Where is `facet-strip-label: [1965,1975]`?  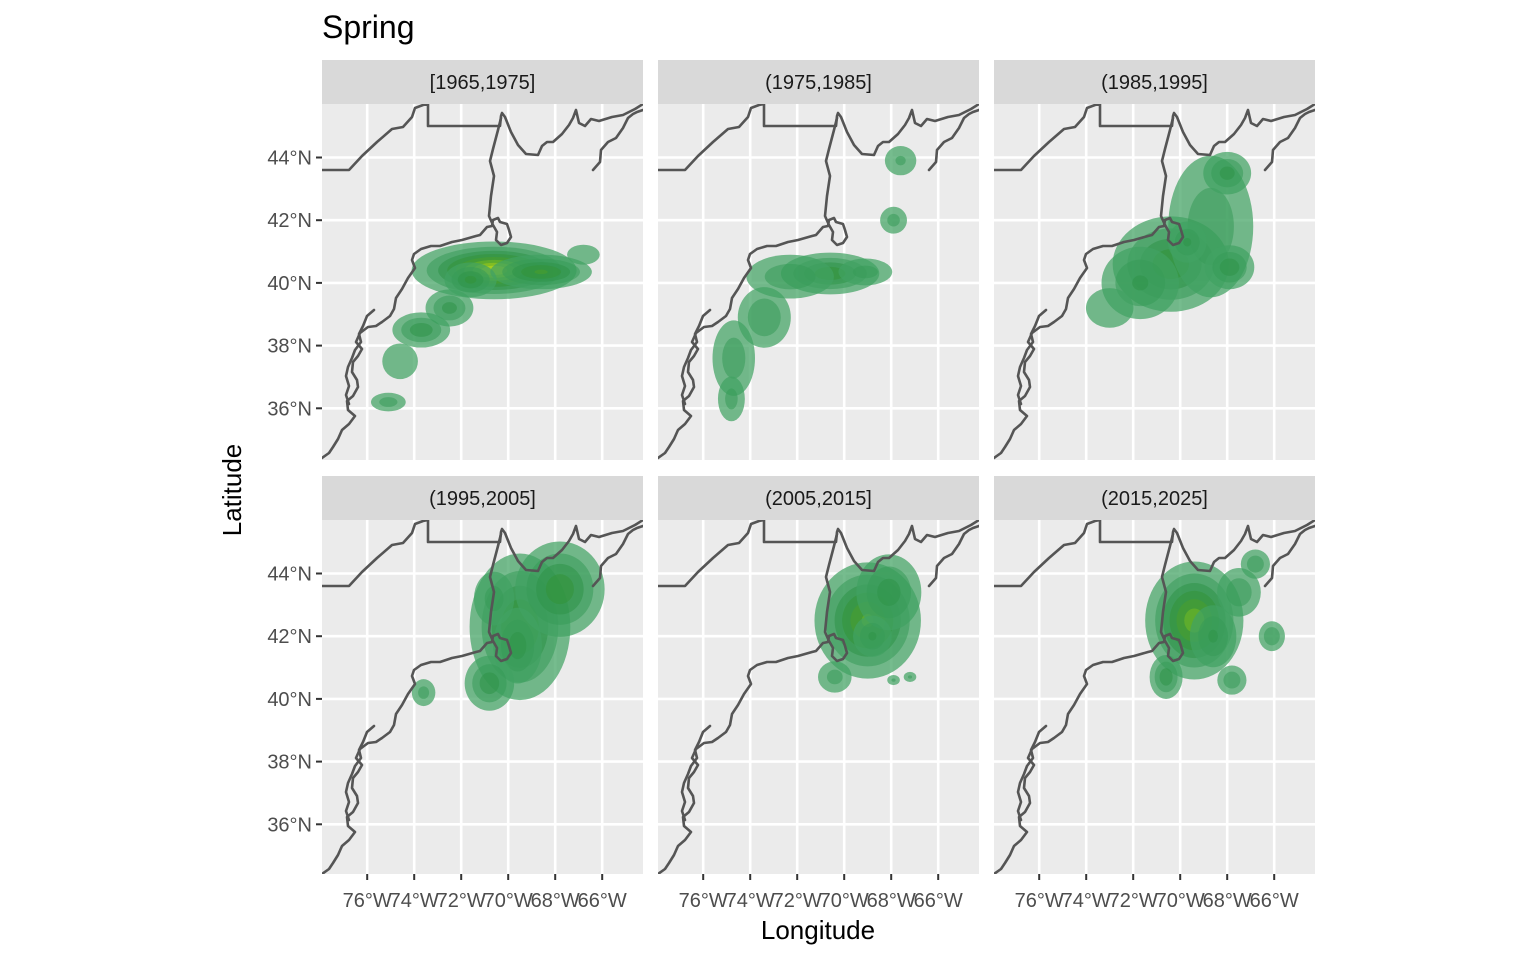
facet-strip-label: [1965,1975] is located at coordinates (483, 83).